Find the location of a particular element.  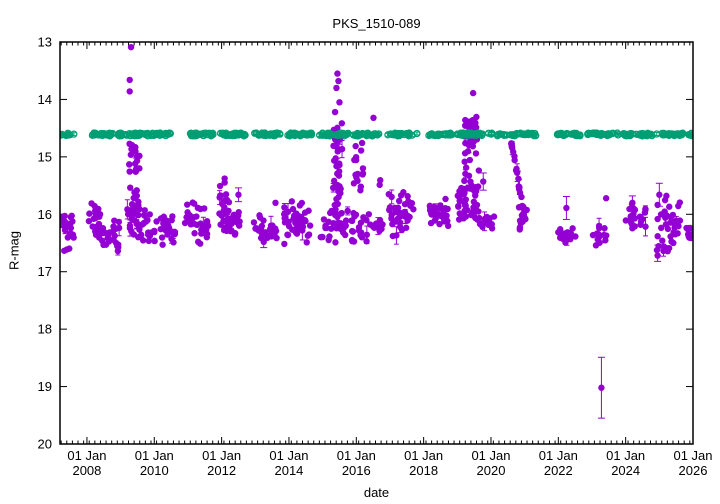

y-tick-label: 20 is located at coordinates (45, 444).